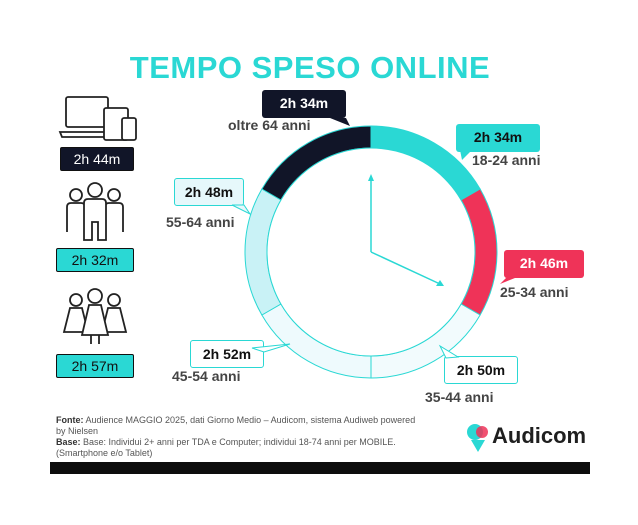  Describe the element at coordinates (206, 376) in the screenshot. I see `age-label-45-54: 45-54 anni` at that location.